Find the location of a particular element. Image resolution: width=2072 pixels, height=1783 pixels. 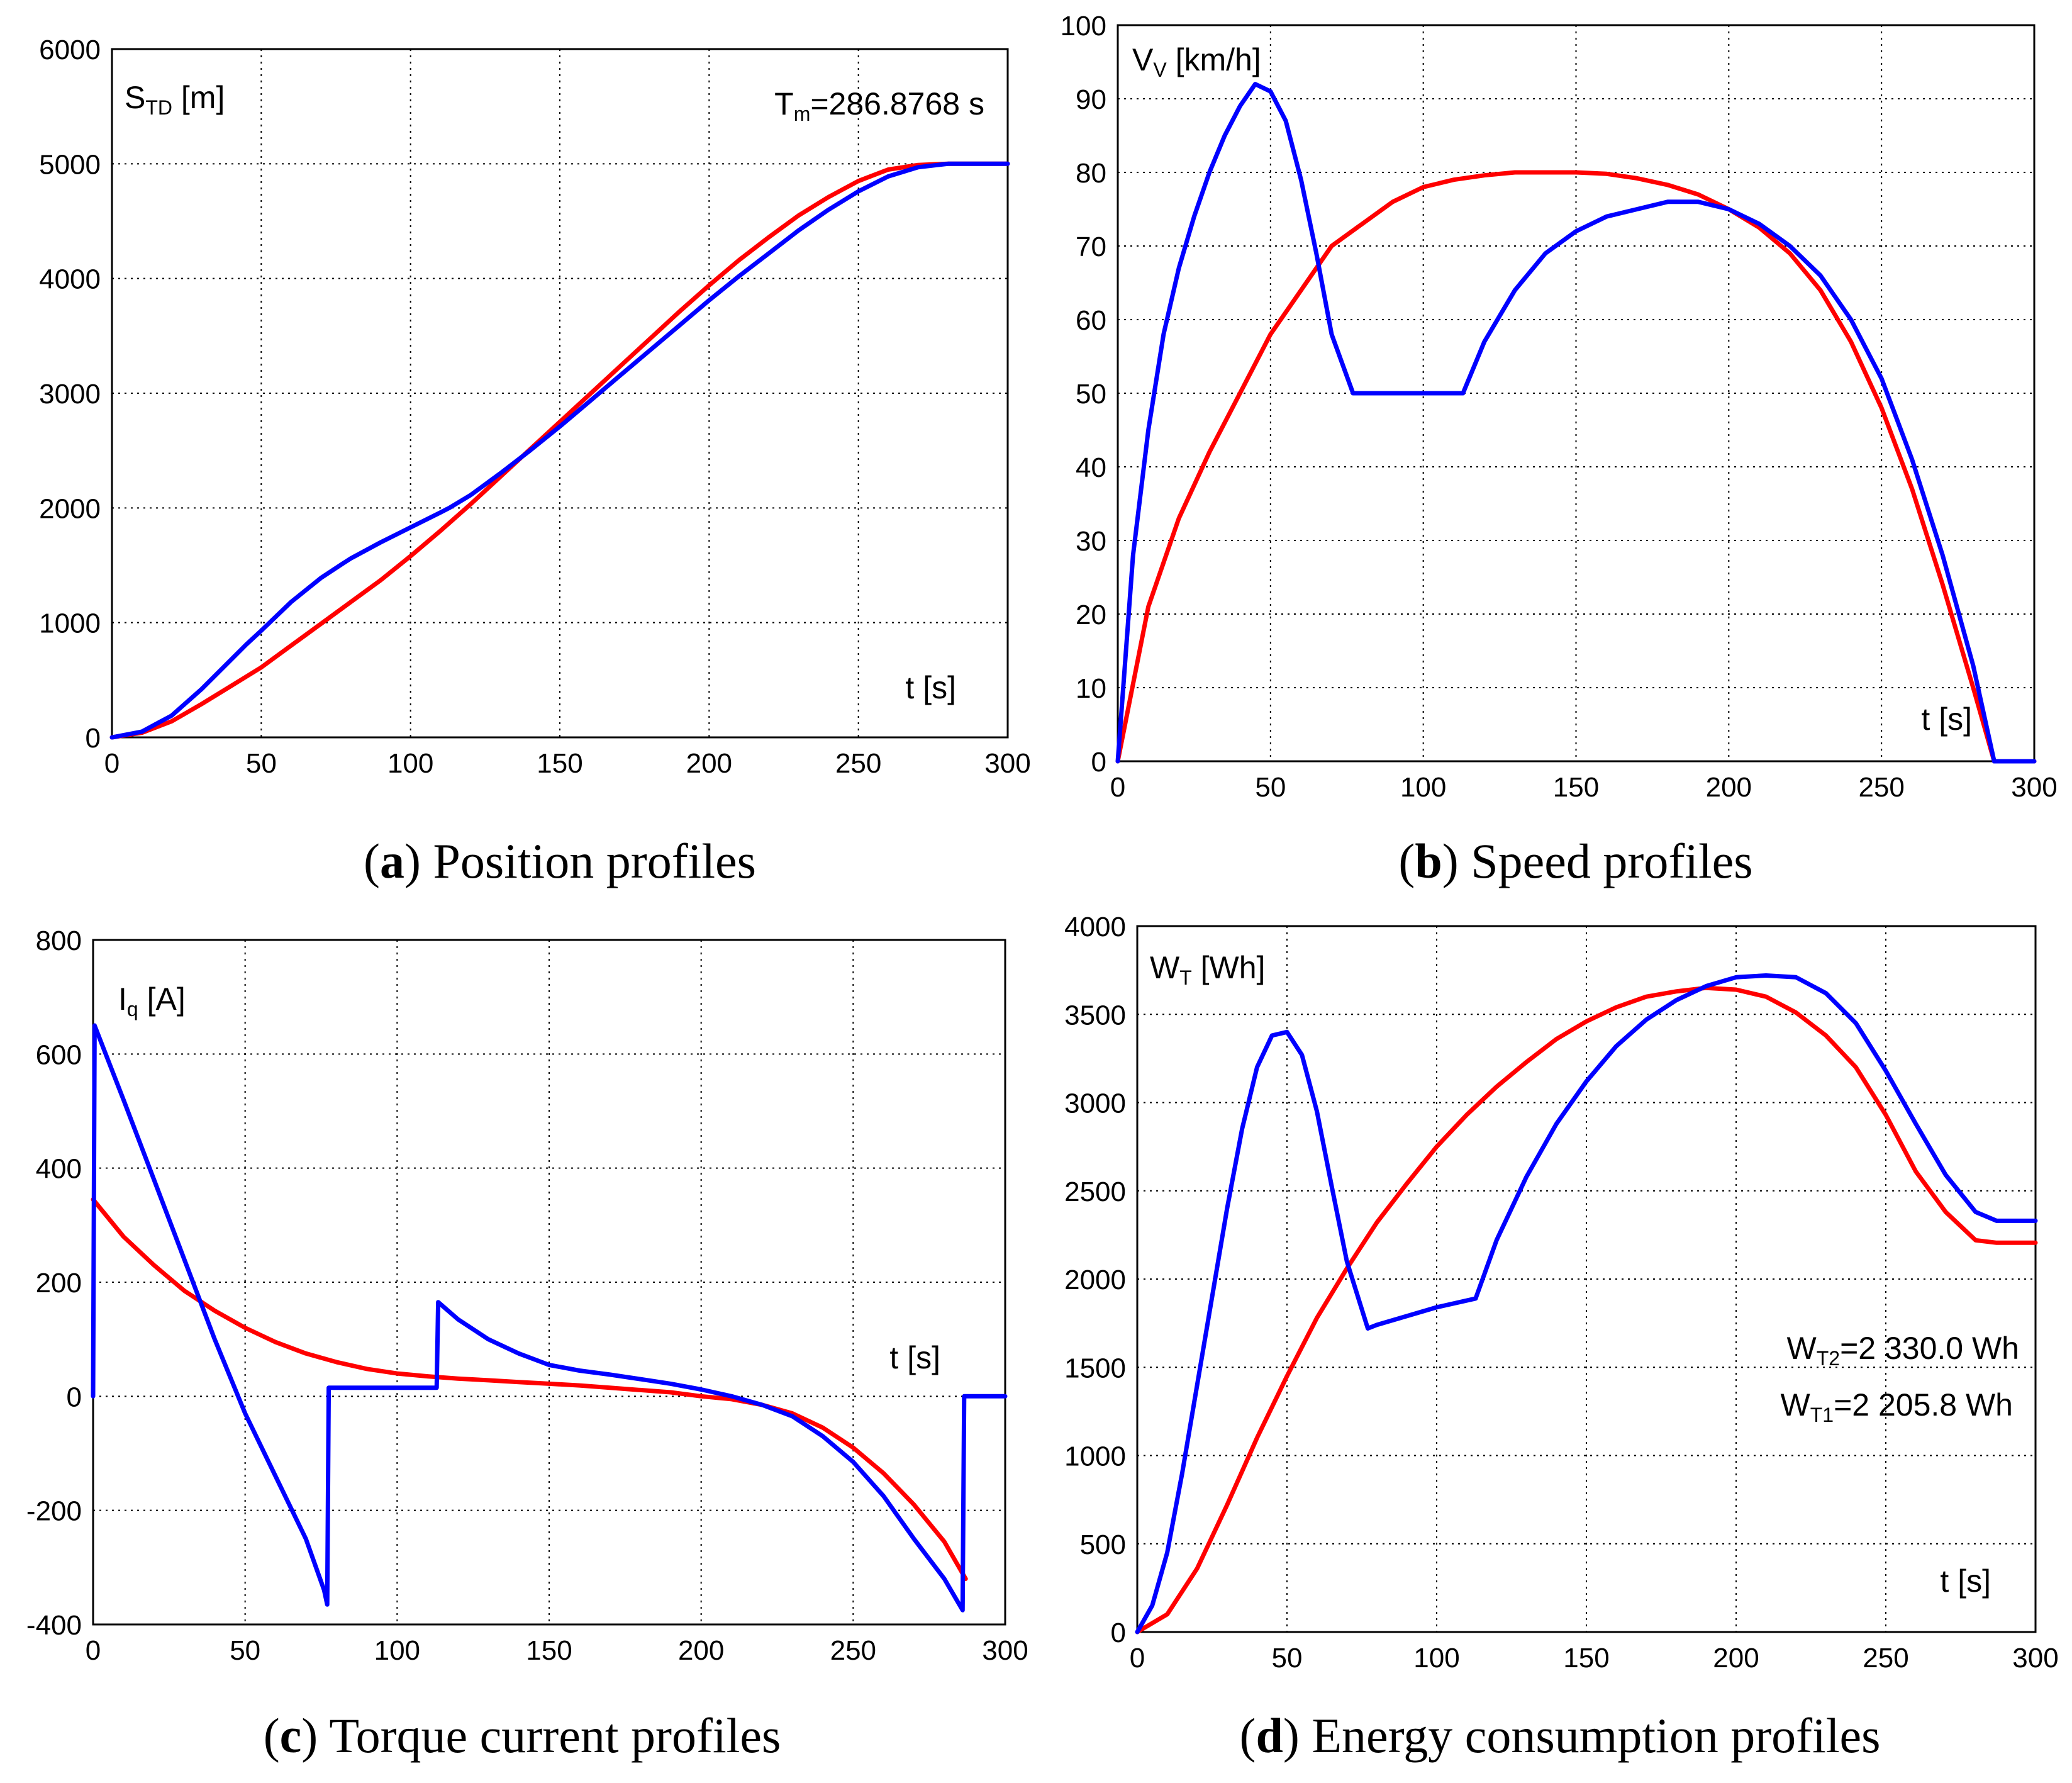

x-tick-label-c-6: 300 is located at coordinates (1005, 1650).